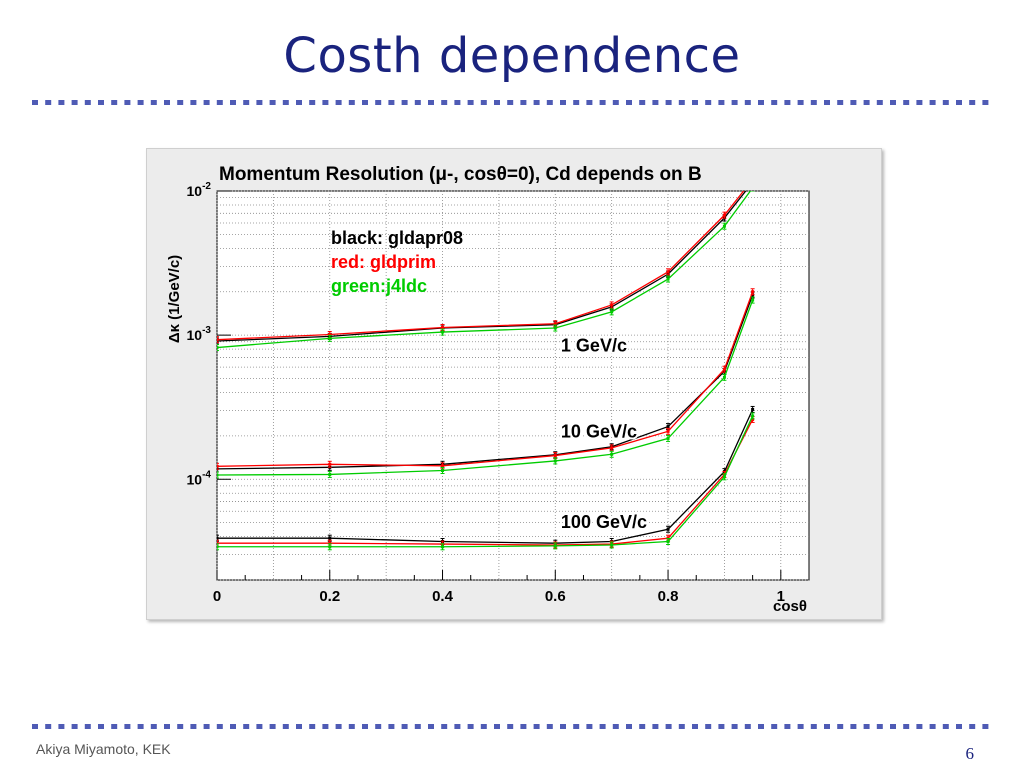  I want to click on legend-entry: red: gldprim, so click(383, 262).